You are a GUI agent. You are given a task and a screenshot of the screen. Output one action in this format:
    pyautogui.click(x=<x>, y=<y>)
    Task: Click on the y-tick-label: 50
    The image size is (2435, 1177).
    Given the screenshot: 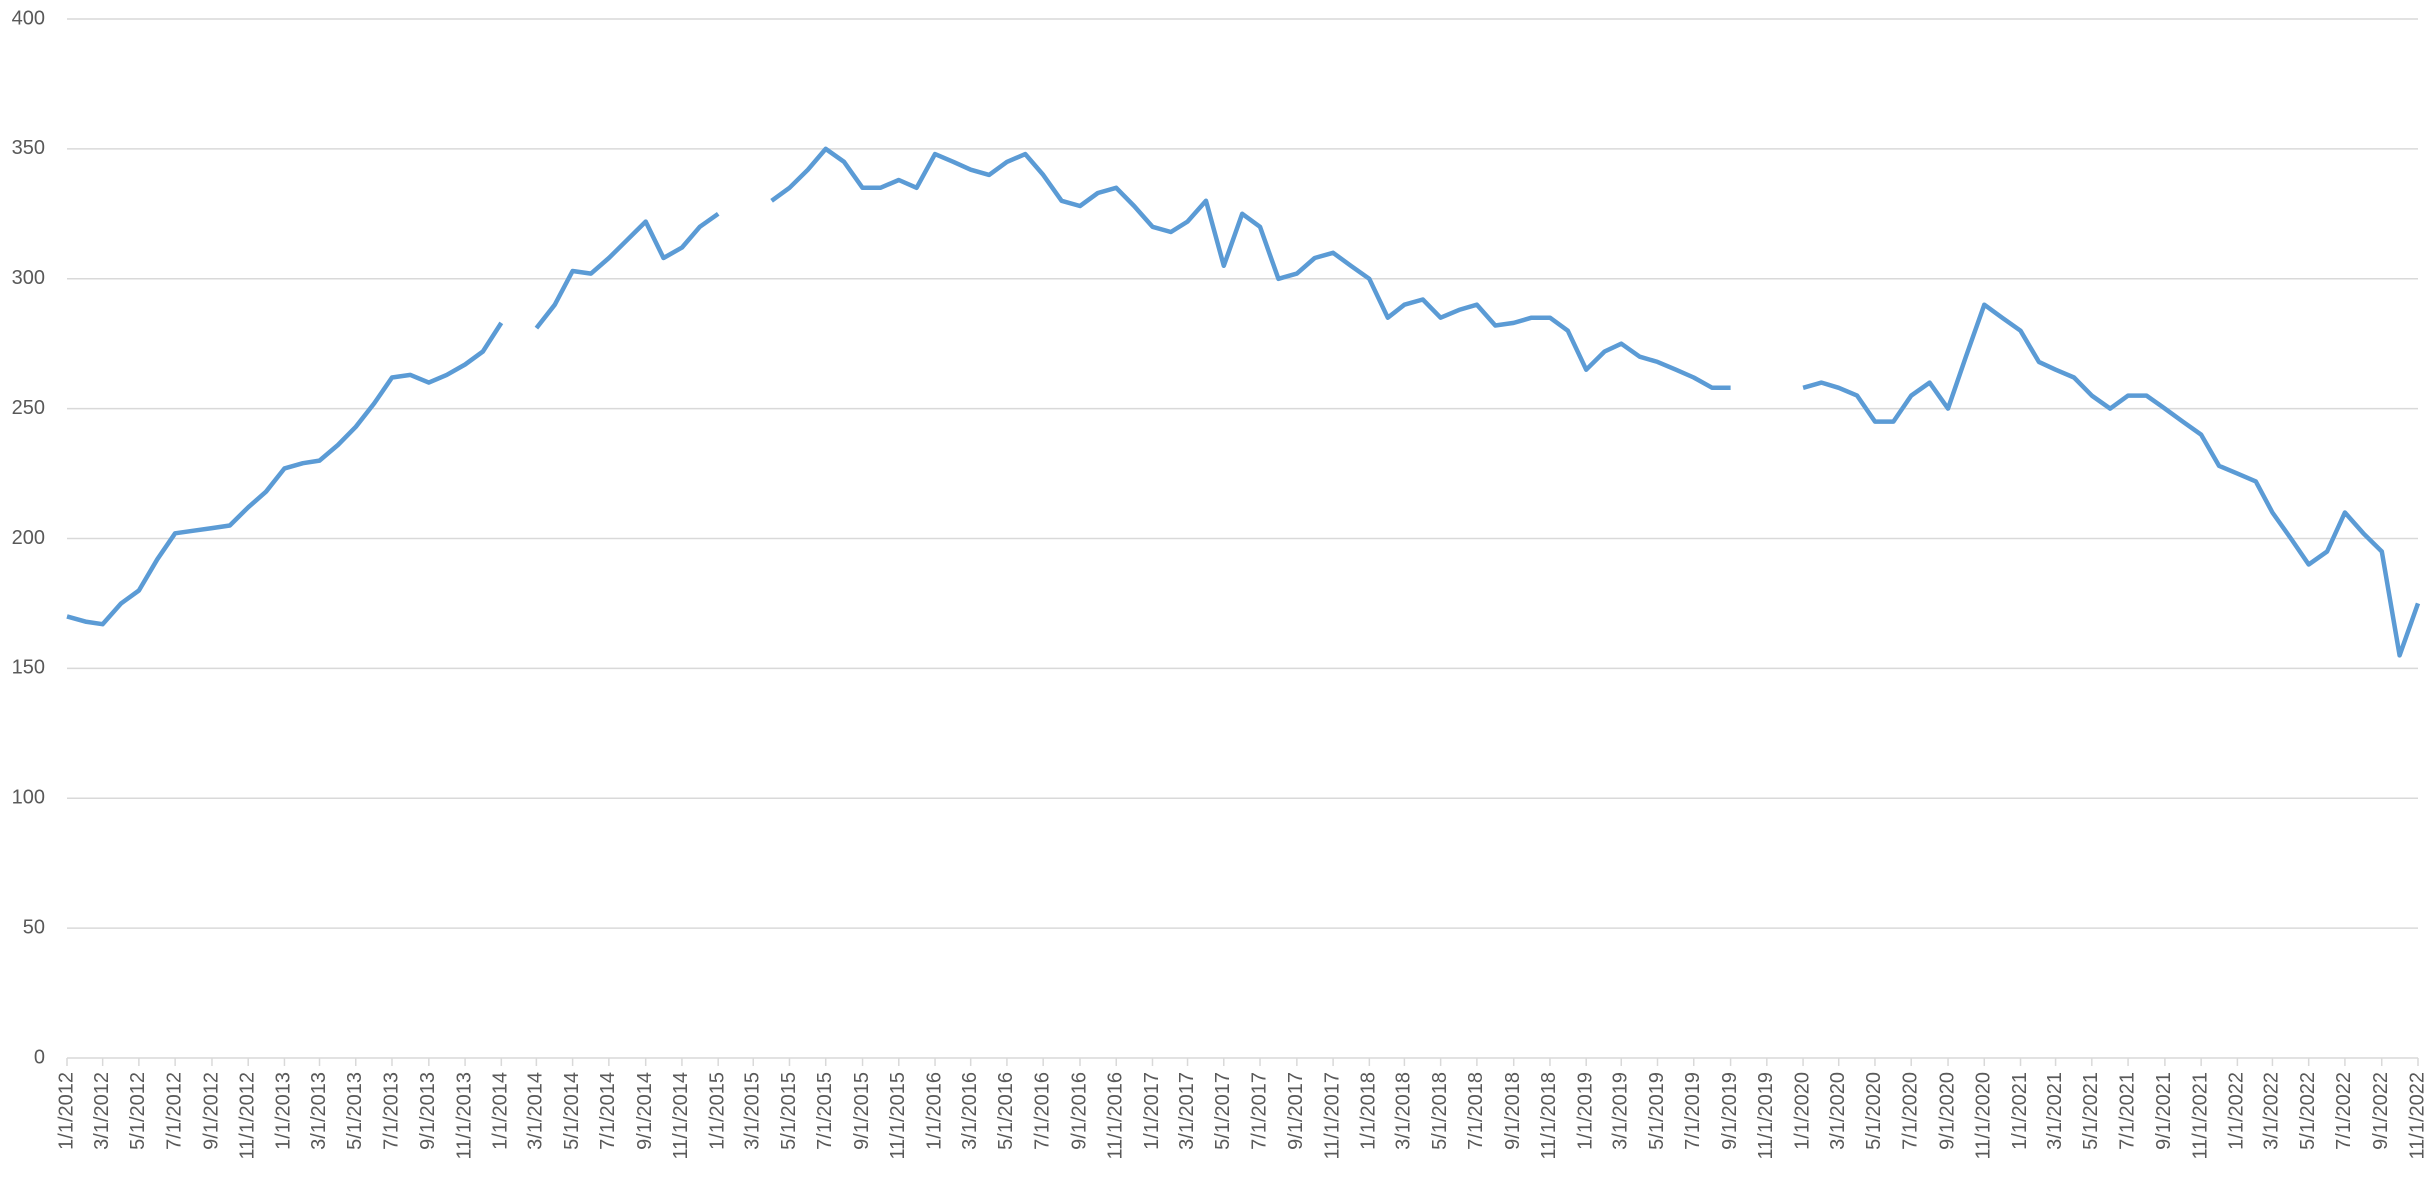 What is the action you would take?
    pyautogui.click(x=34, y=927)
    